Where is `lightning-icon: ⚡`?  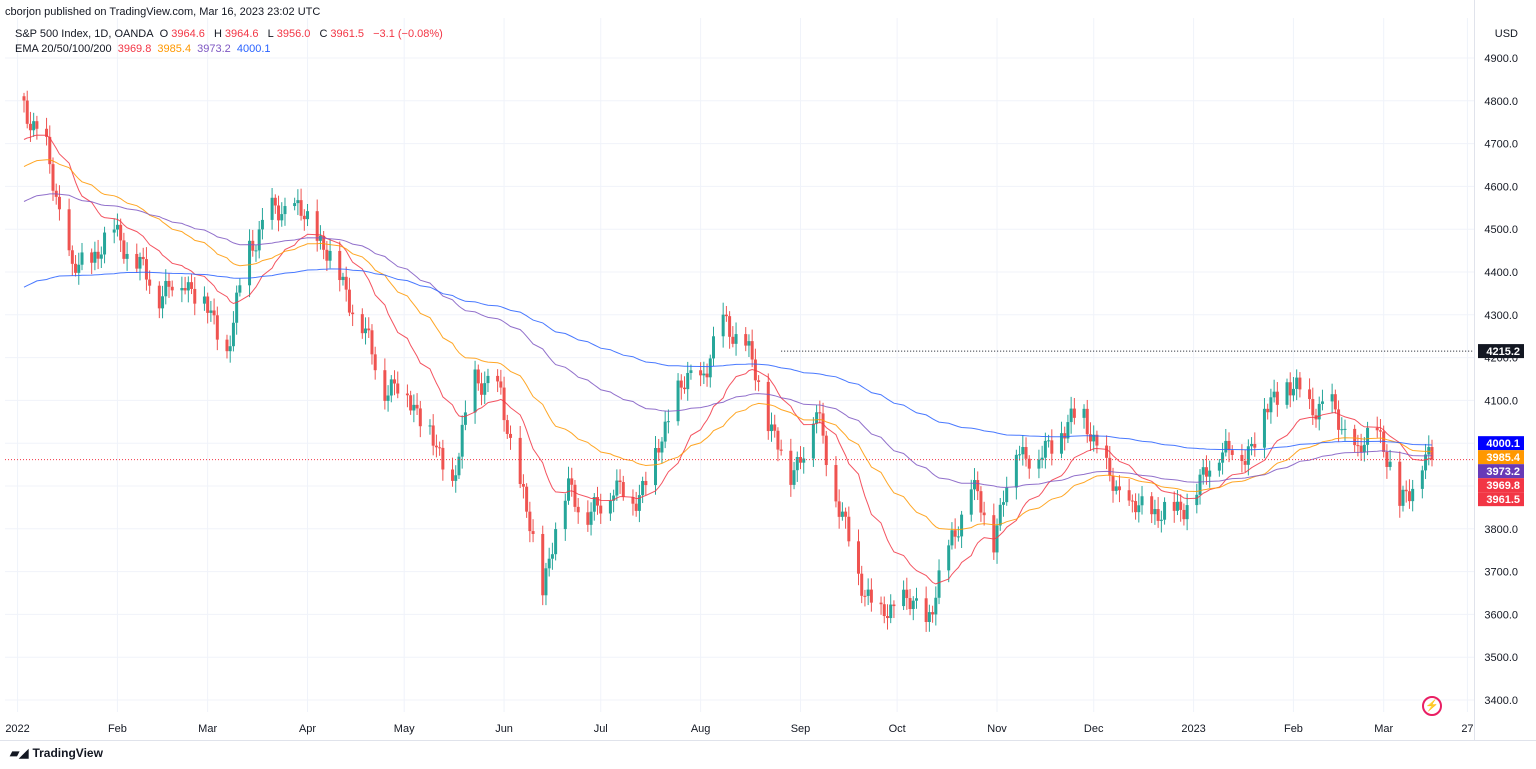
lightning-icon: ⚡ is located at coordinates (1432, 706).